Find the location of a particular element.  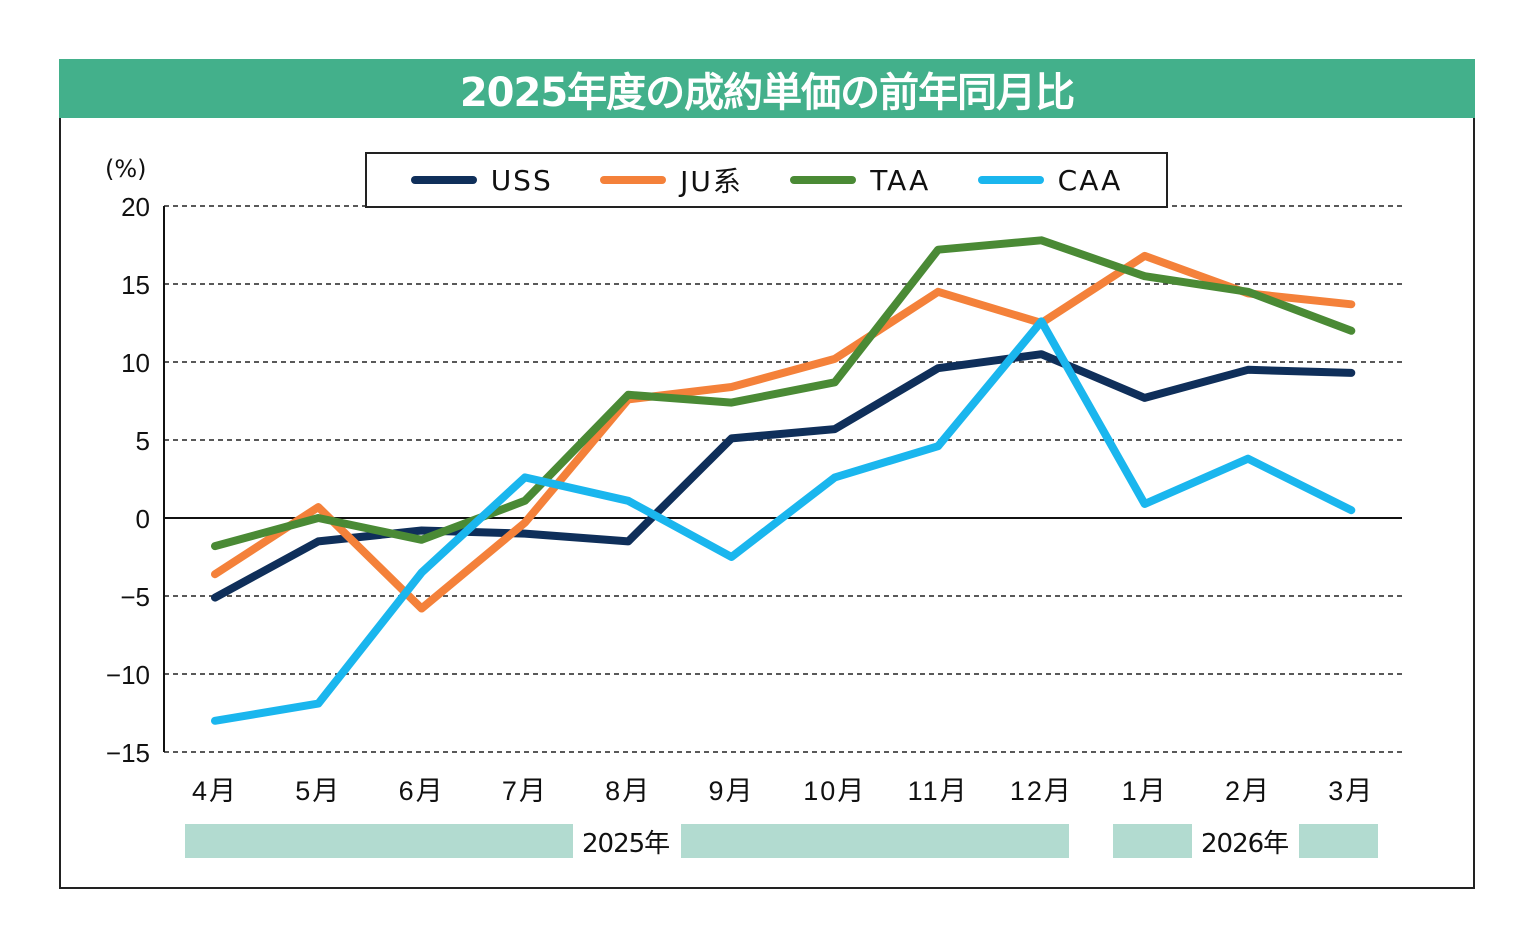

x-tick-label: 1月 is located at coordinates (1145, 791).